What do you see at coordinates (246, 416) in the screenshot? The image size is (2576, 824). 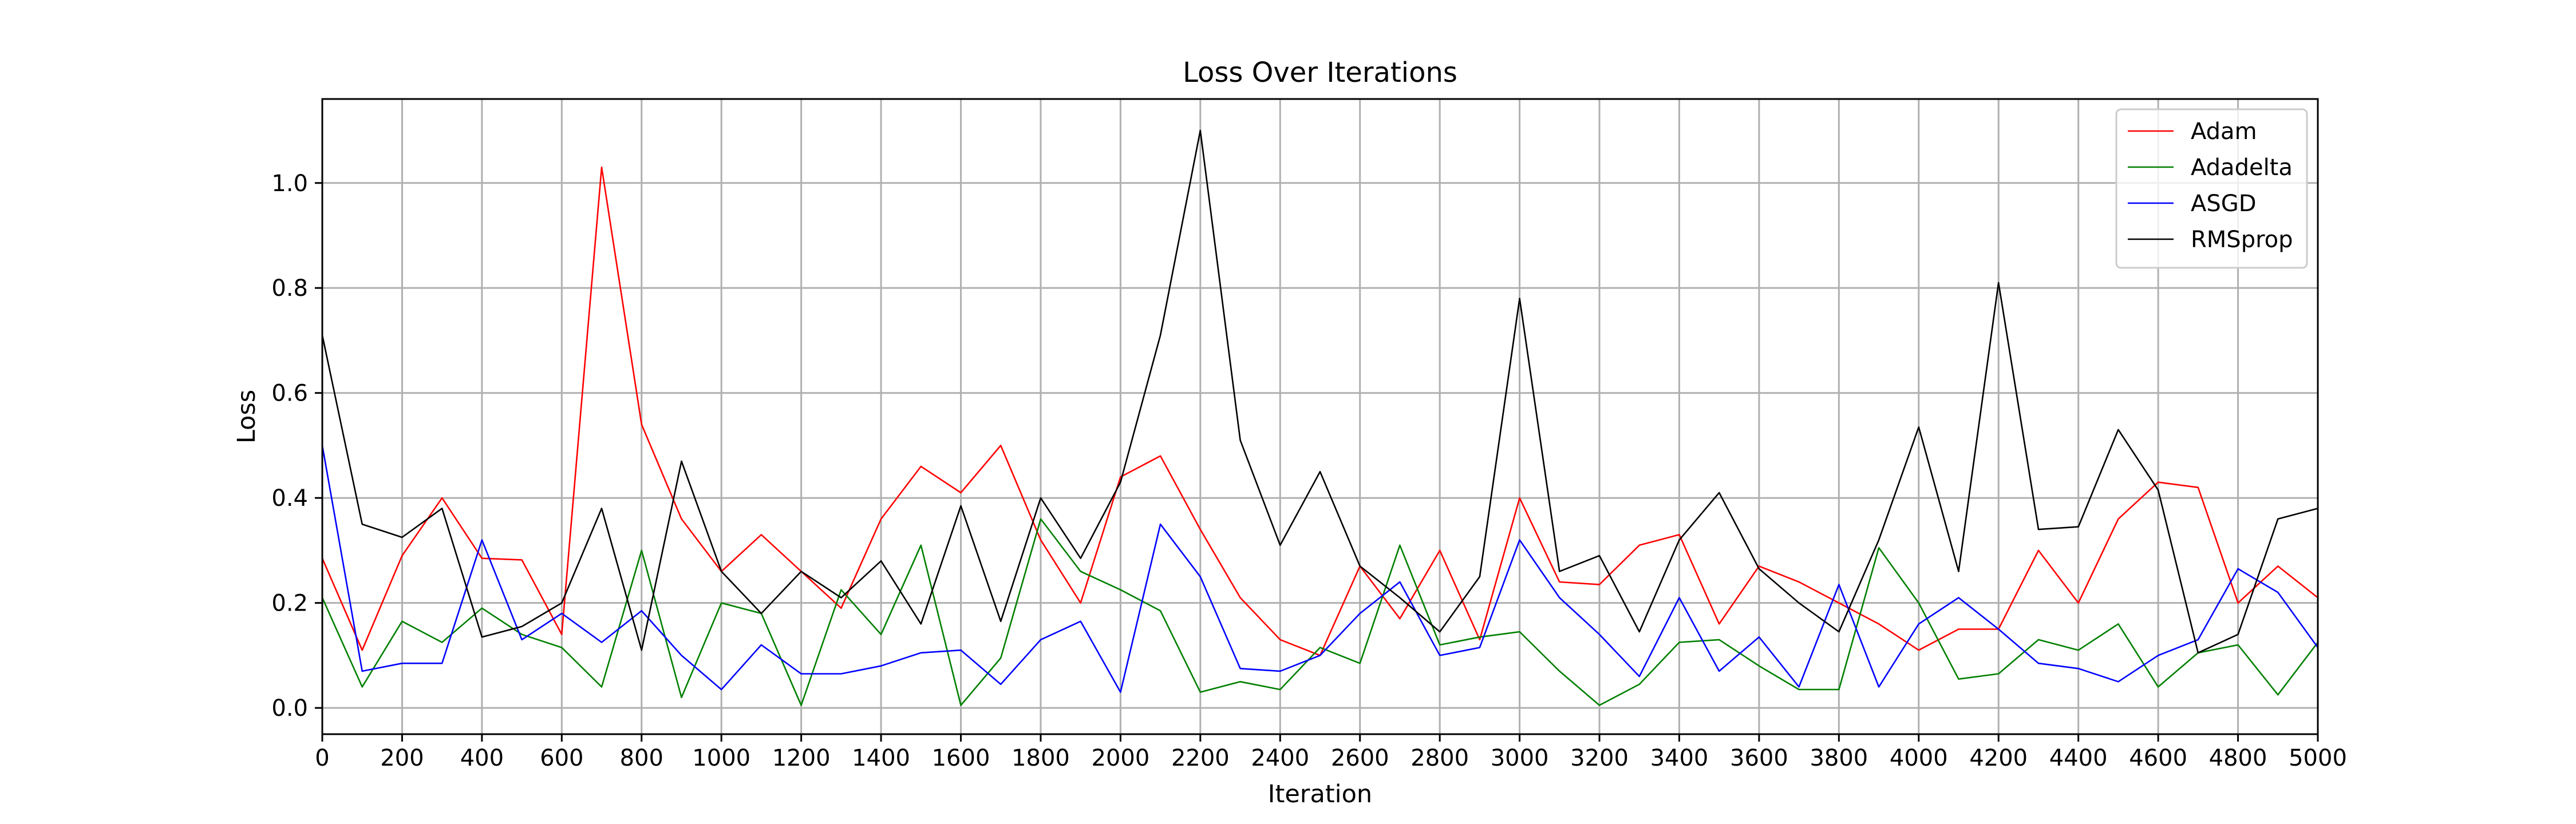 I see `y-axis-title: Loss` at bounding box center [246, 416].